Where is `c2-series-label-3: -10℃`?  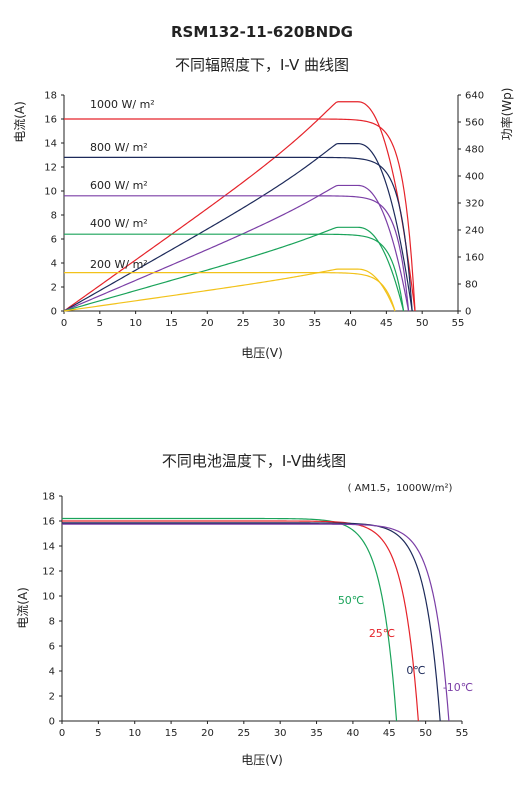
c2-series-label-3: -10℃ is located at coordinates (458, 687).